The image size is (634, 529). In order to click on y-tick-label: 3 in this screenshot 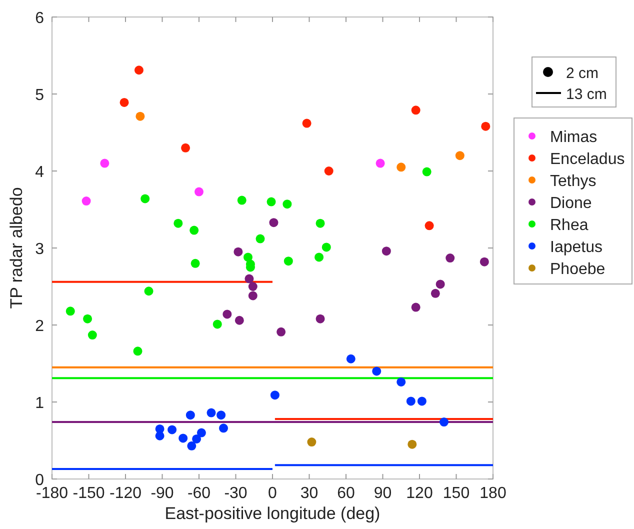, I will do `click(39, 249)`.